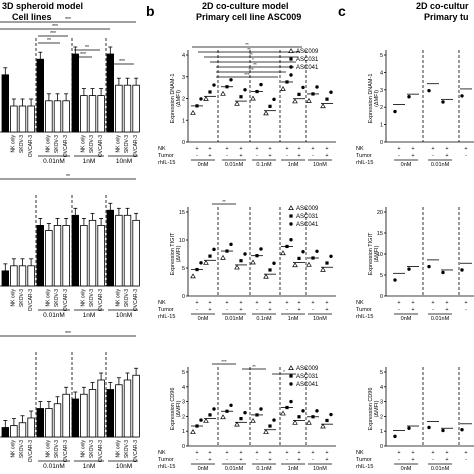  I want to click on y-tick-label: 3, so click(381, 91).